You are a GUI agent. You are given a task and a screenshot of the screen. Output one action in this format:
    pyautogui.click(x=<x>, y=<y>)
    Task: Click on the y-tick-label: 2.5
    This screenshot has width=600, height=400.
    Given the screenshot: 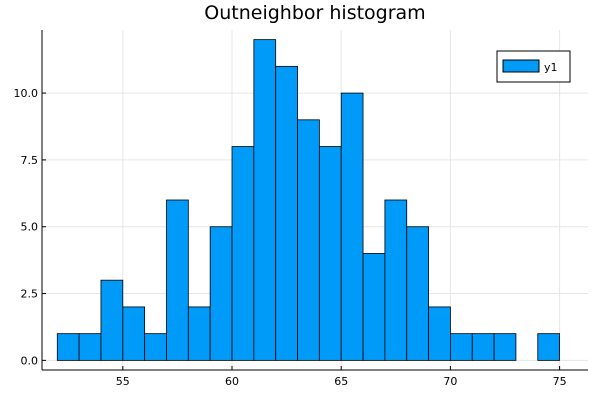 What is the action you would take?
    pyautogui.click(x=30, y=294)
    